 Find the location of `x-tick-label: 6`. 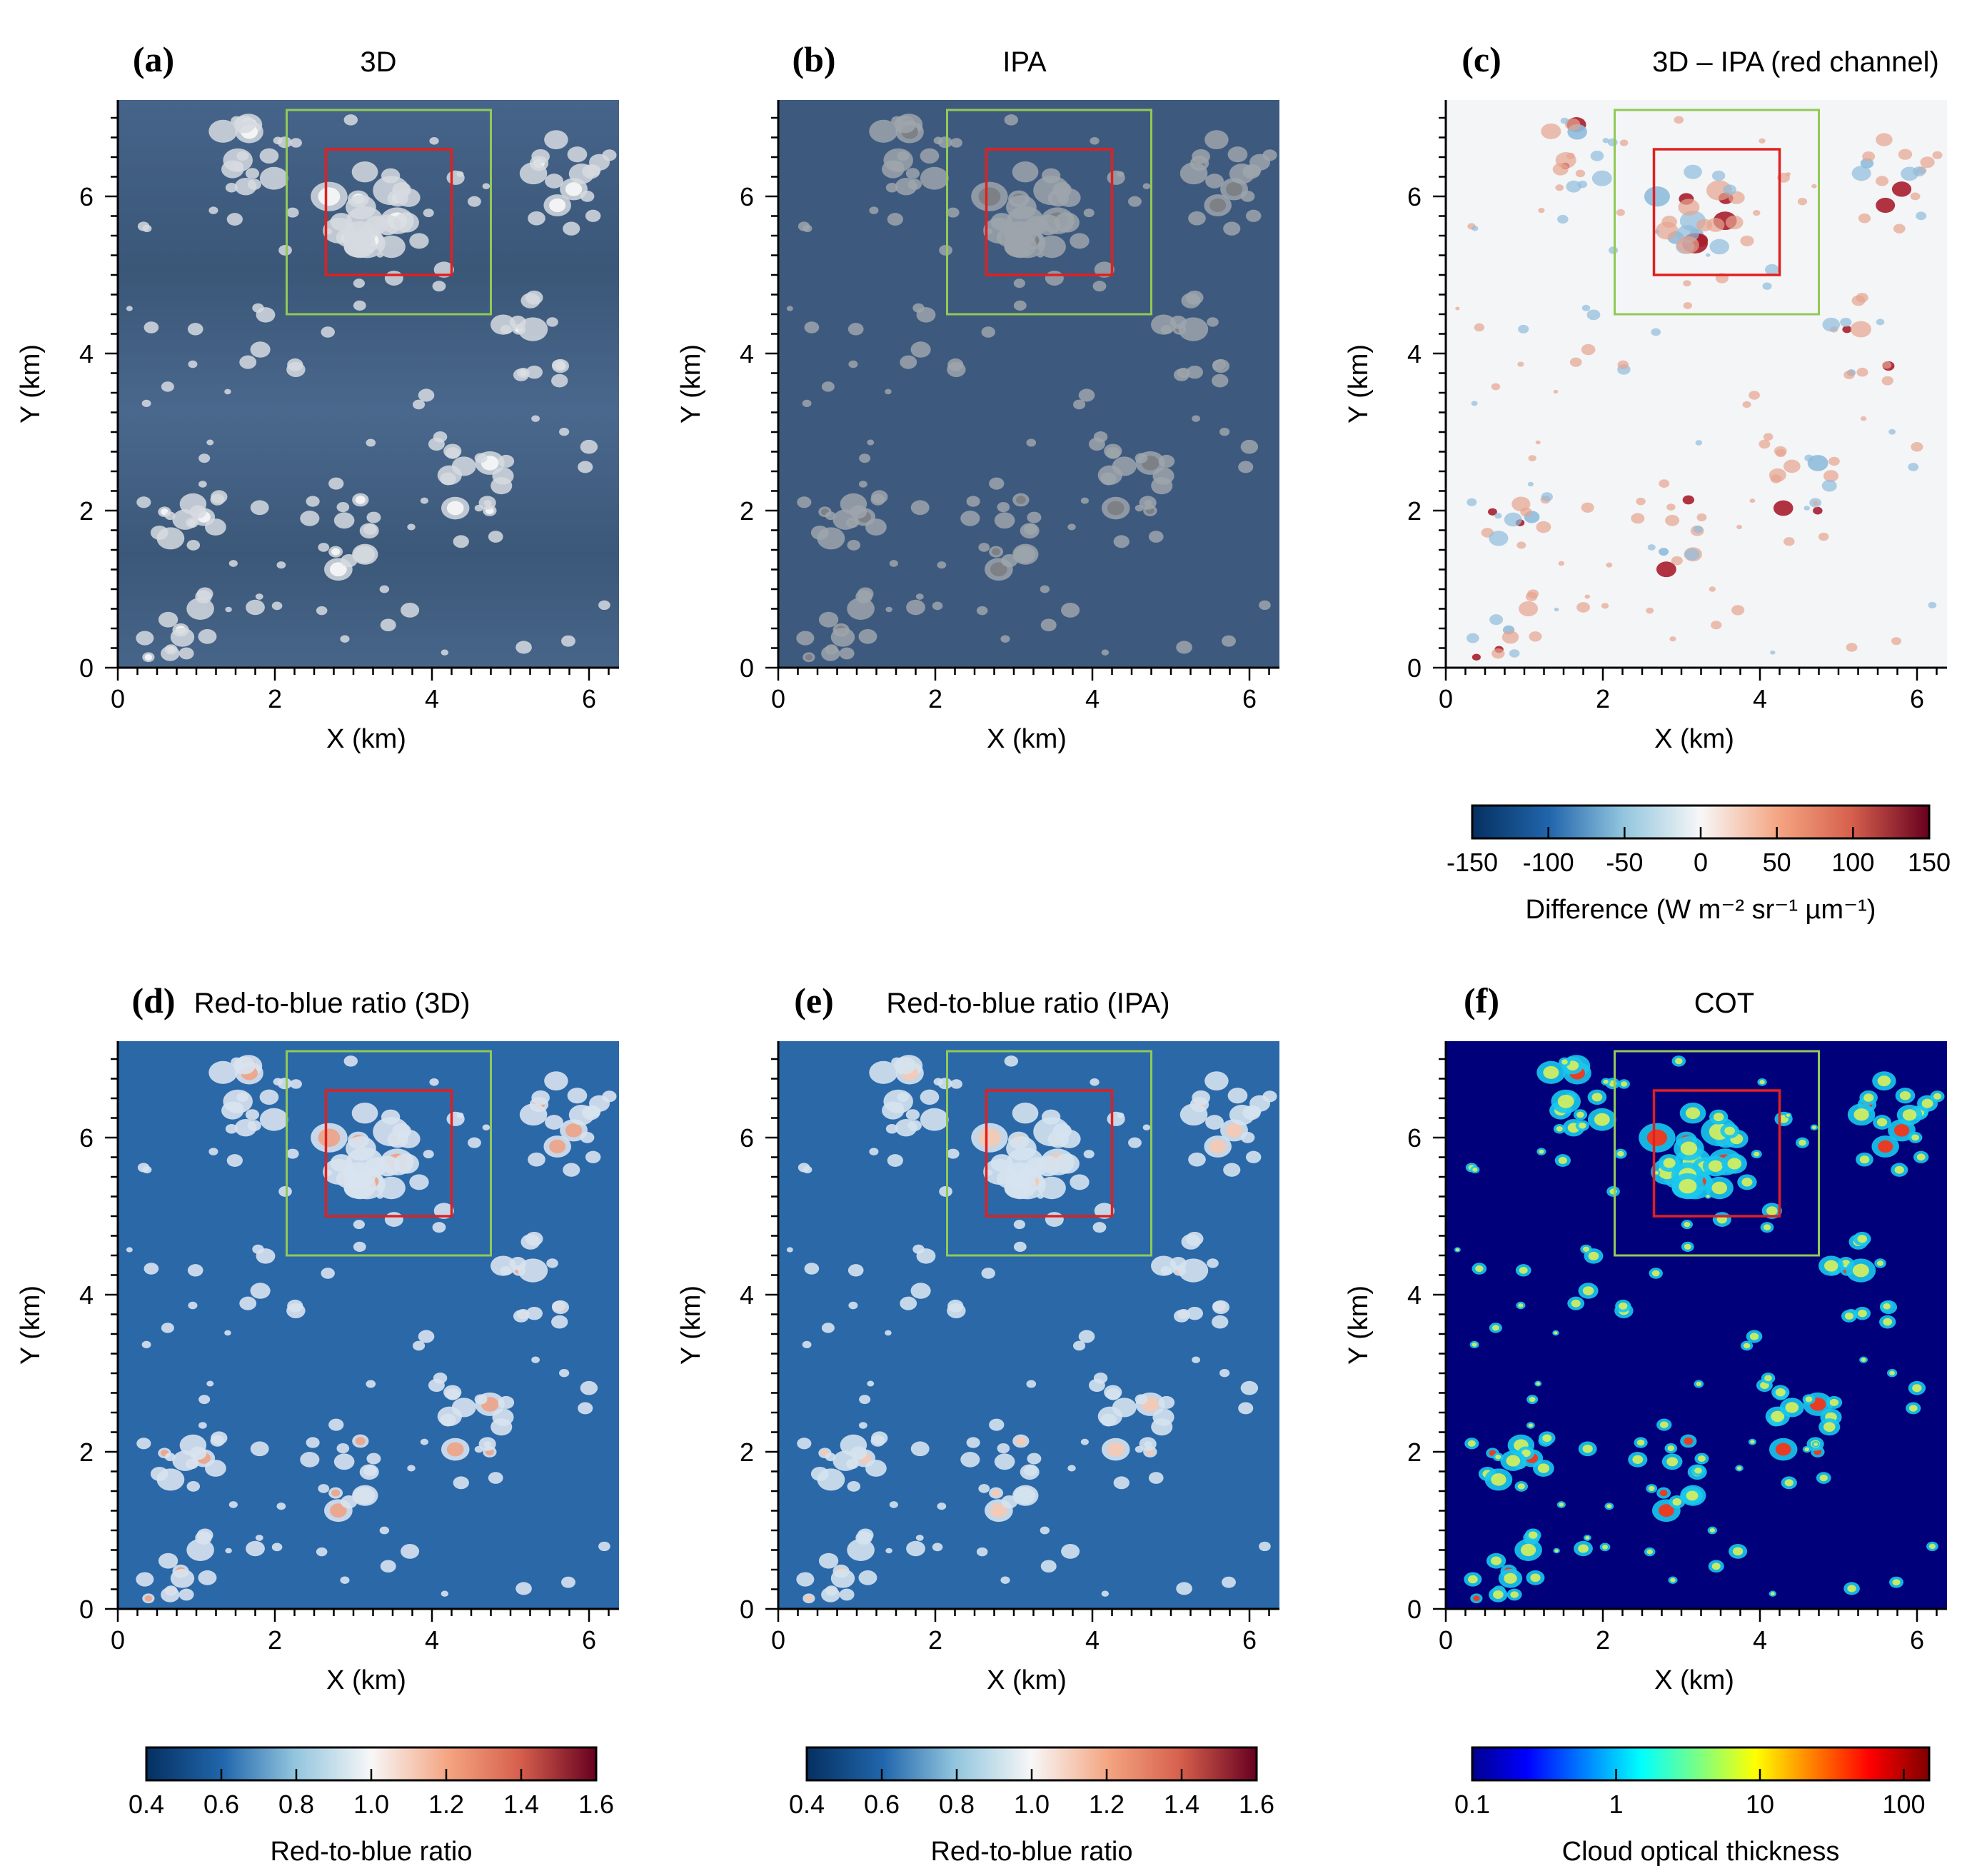

x-tick-label: 6 is located at coordinates (1917, 698).